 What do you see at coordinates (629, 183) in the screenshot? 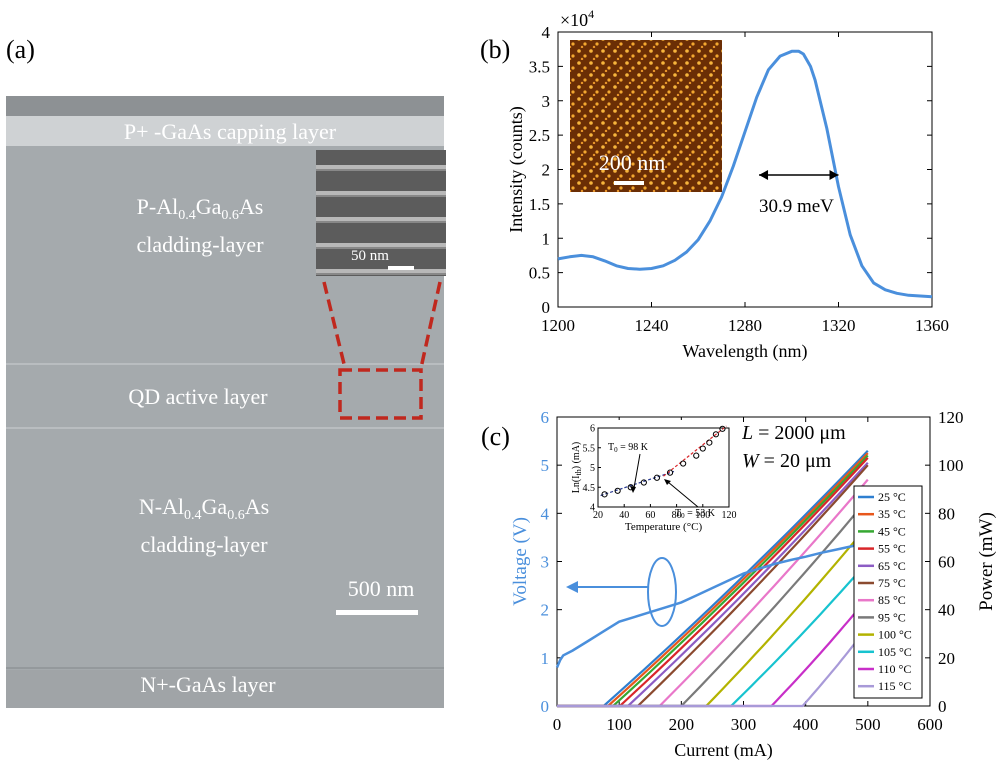
I see `afm-scalebar` at bounding box center [629, 183].